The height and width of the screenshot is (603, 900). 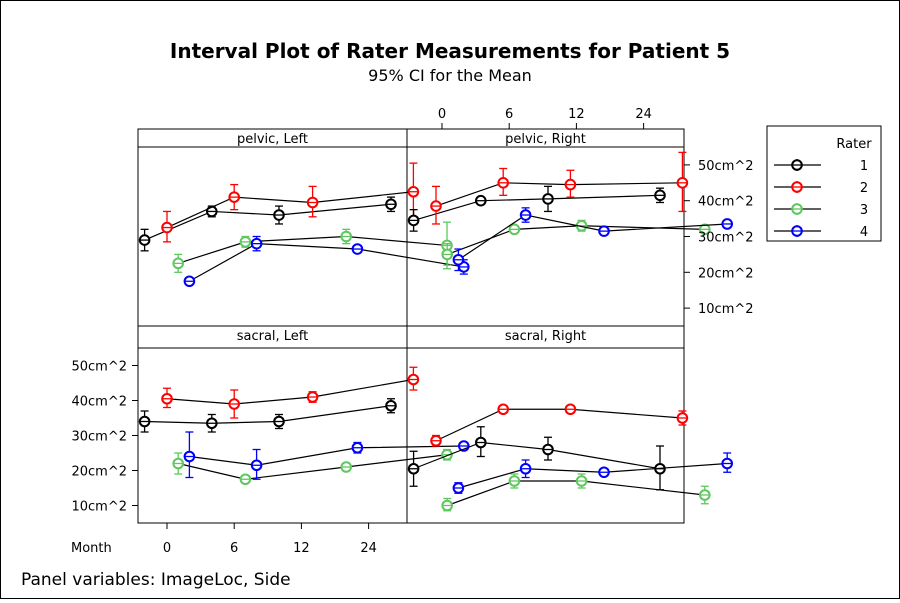 I want to click on panel-strip-label: pelvic, Right, so click(x=545, y=139).